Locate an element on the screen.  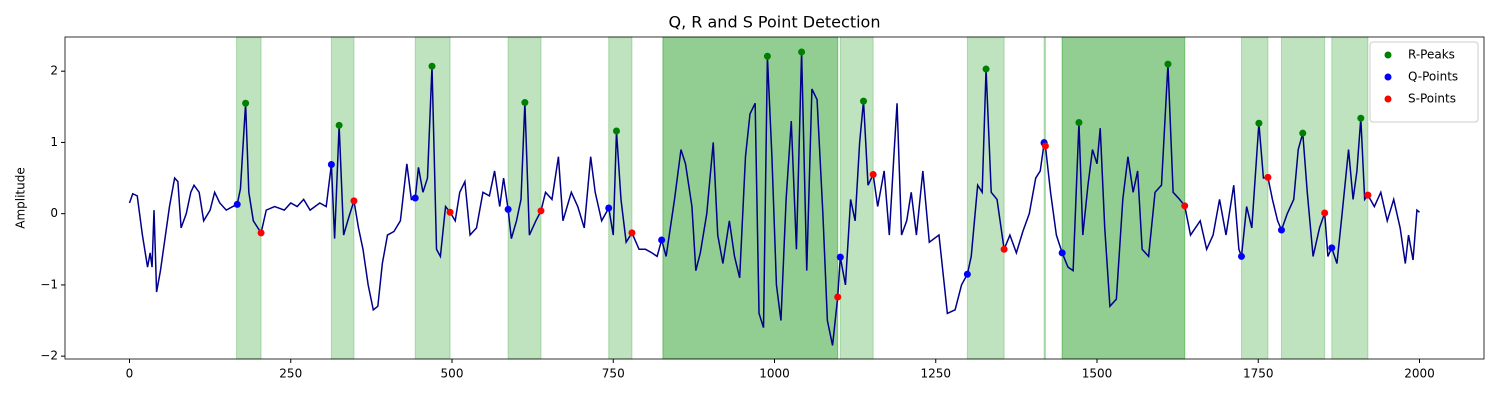
x-tick-label: 500 is located at coordinates (452, 374).